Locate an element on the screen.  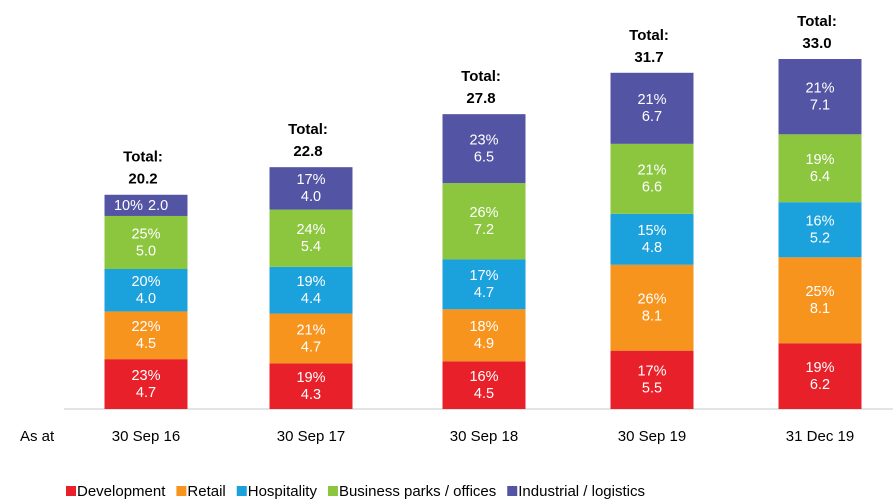
value-label: 6.5 is located at coordinates (484, 157).